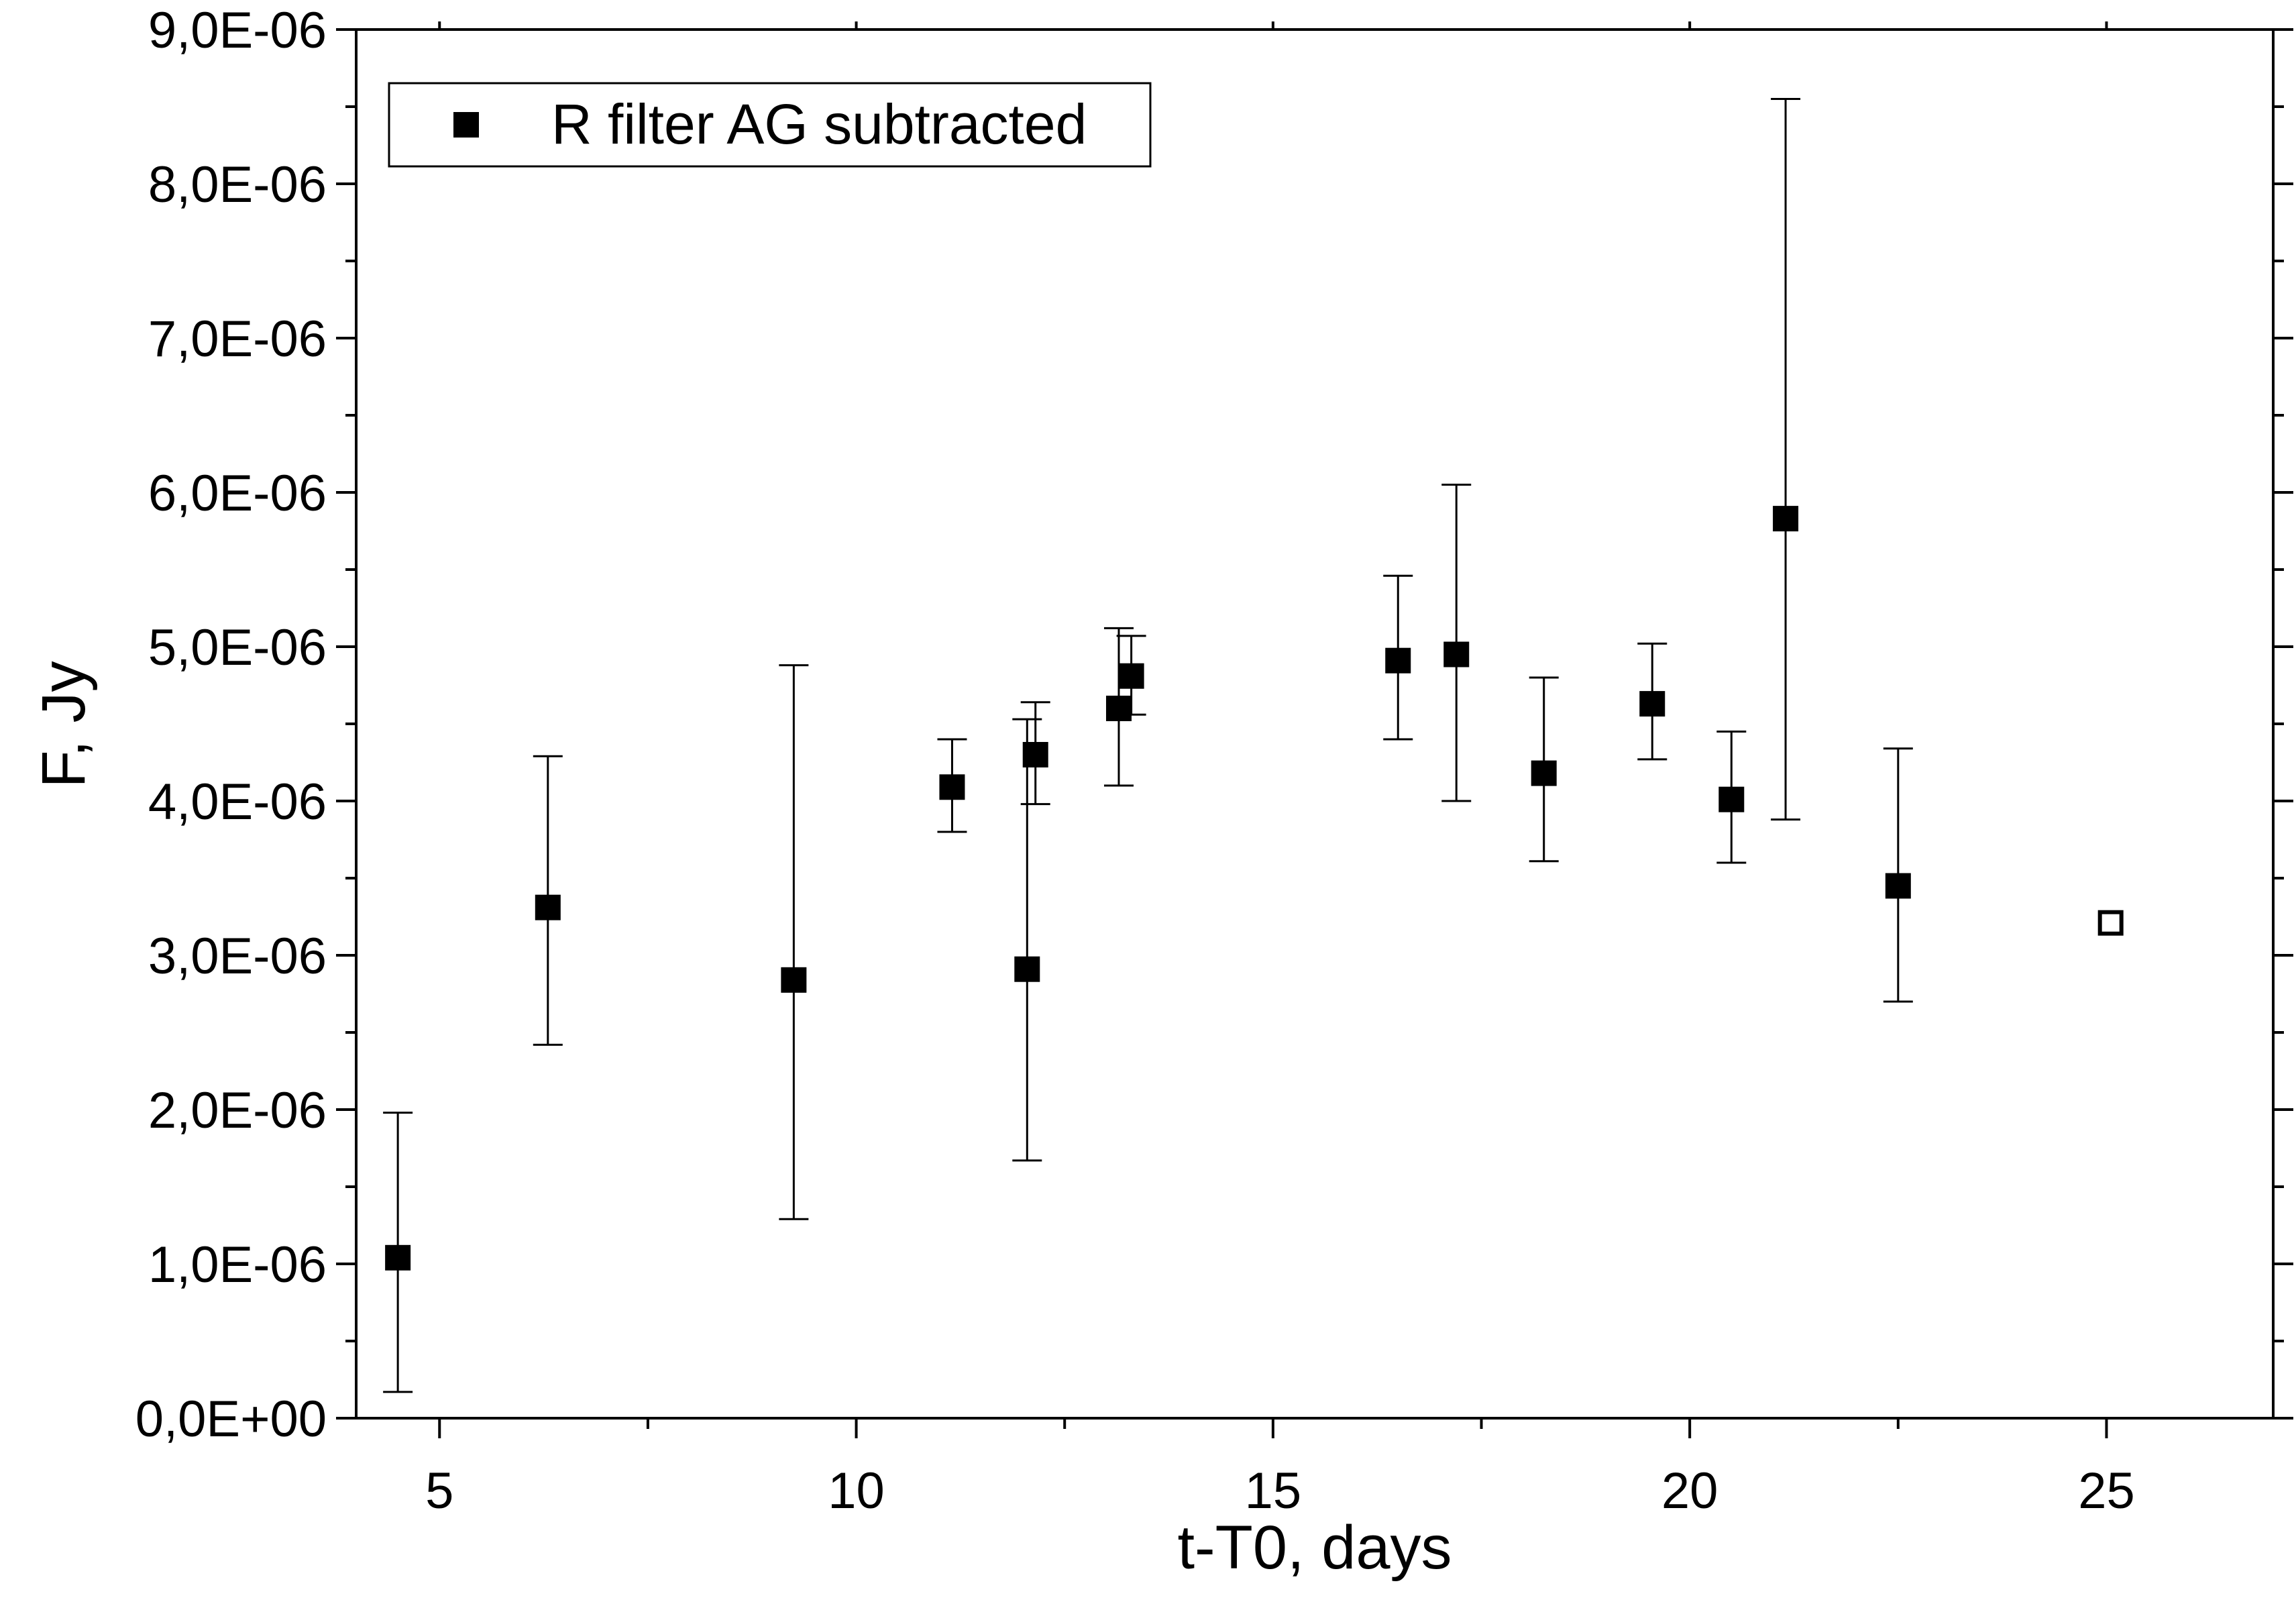 The width and height of the screenshot is (2296, 1604). What do you see at coordinates (64, 724) in the screenshot?
I see `y-axis-title: F, Jy` at bounding box center [64, 724].